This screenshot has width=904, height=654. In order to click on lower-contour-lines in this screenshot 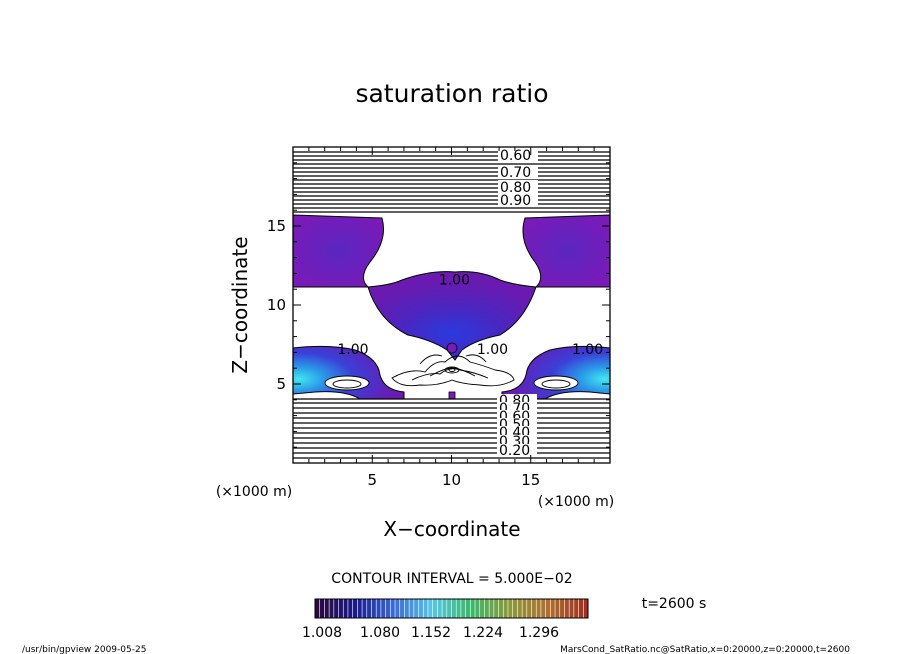, I will do `click(451, 428)`.